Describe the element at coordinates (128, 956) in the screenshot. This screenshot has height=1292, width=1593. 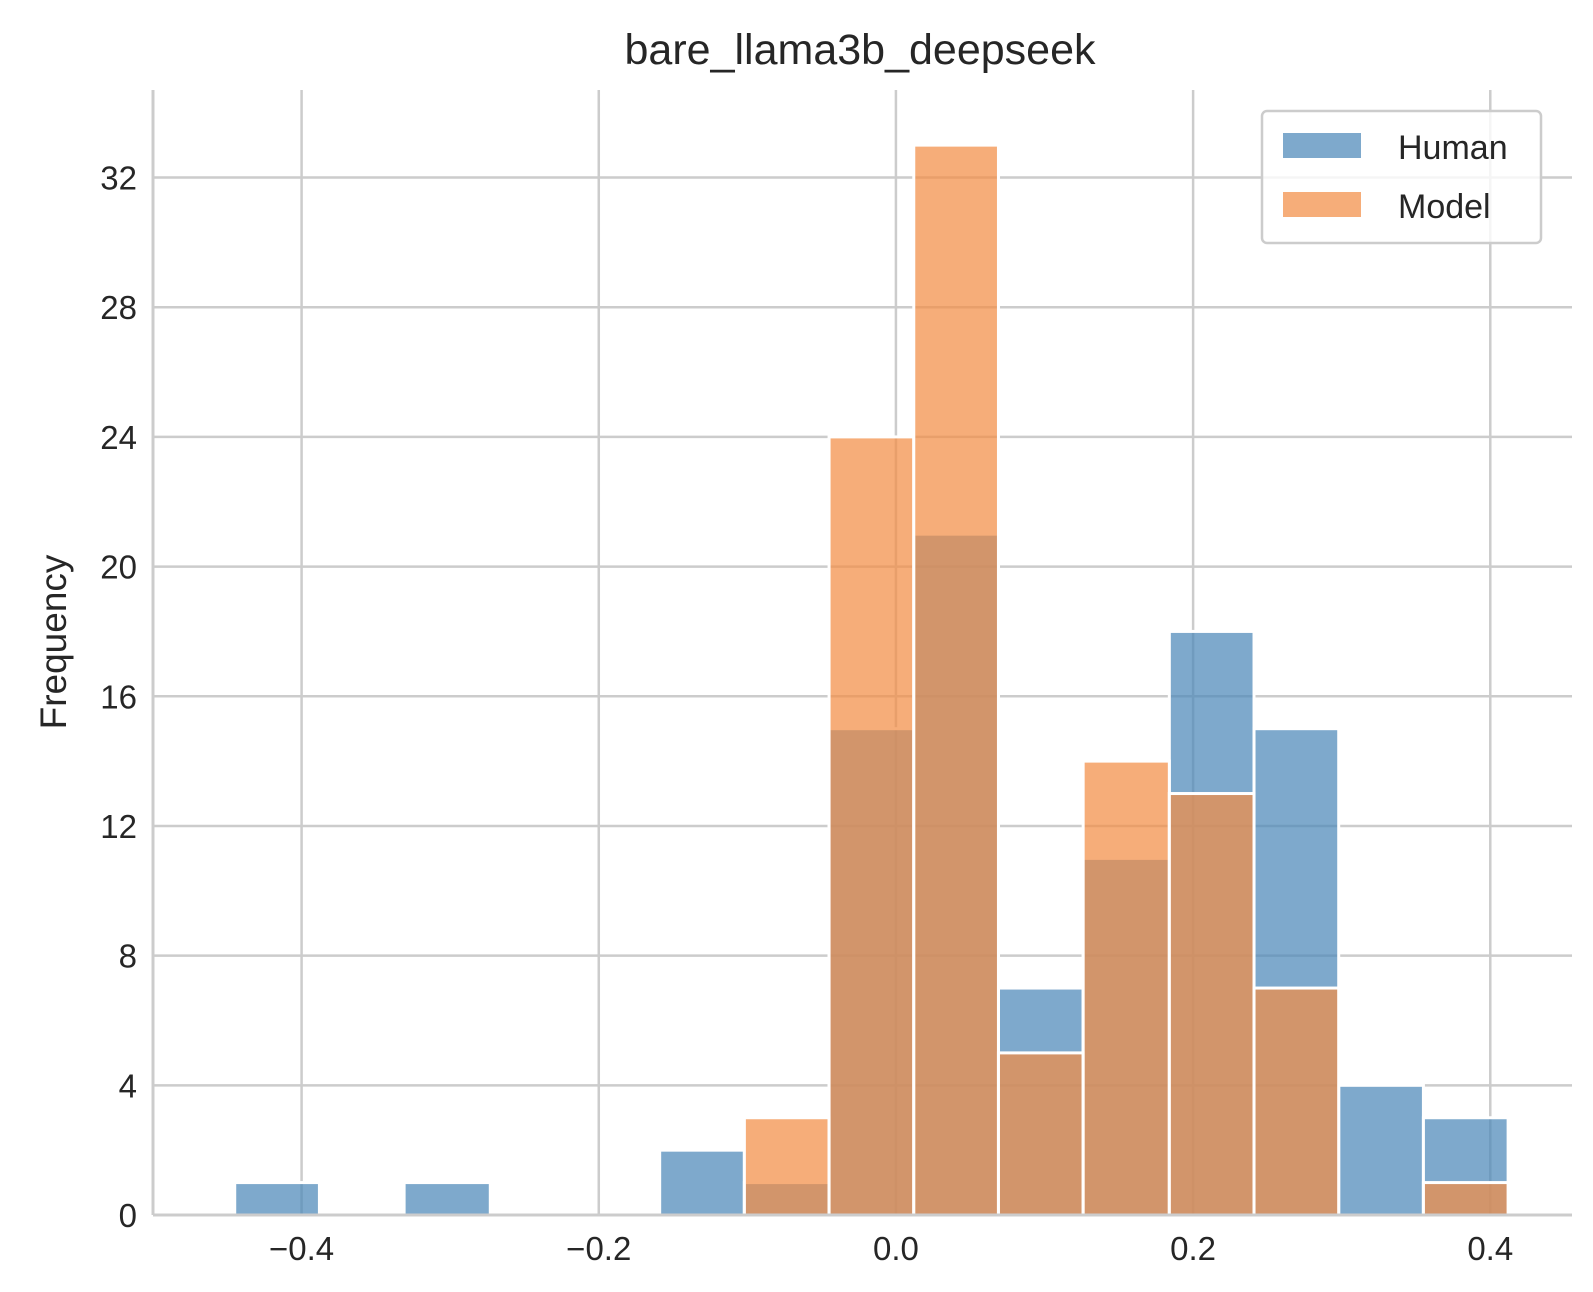
I see `y-tick-label: 8` at that location.